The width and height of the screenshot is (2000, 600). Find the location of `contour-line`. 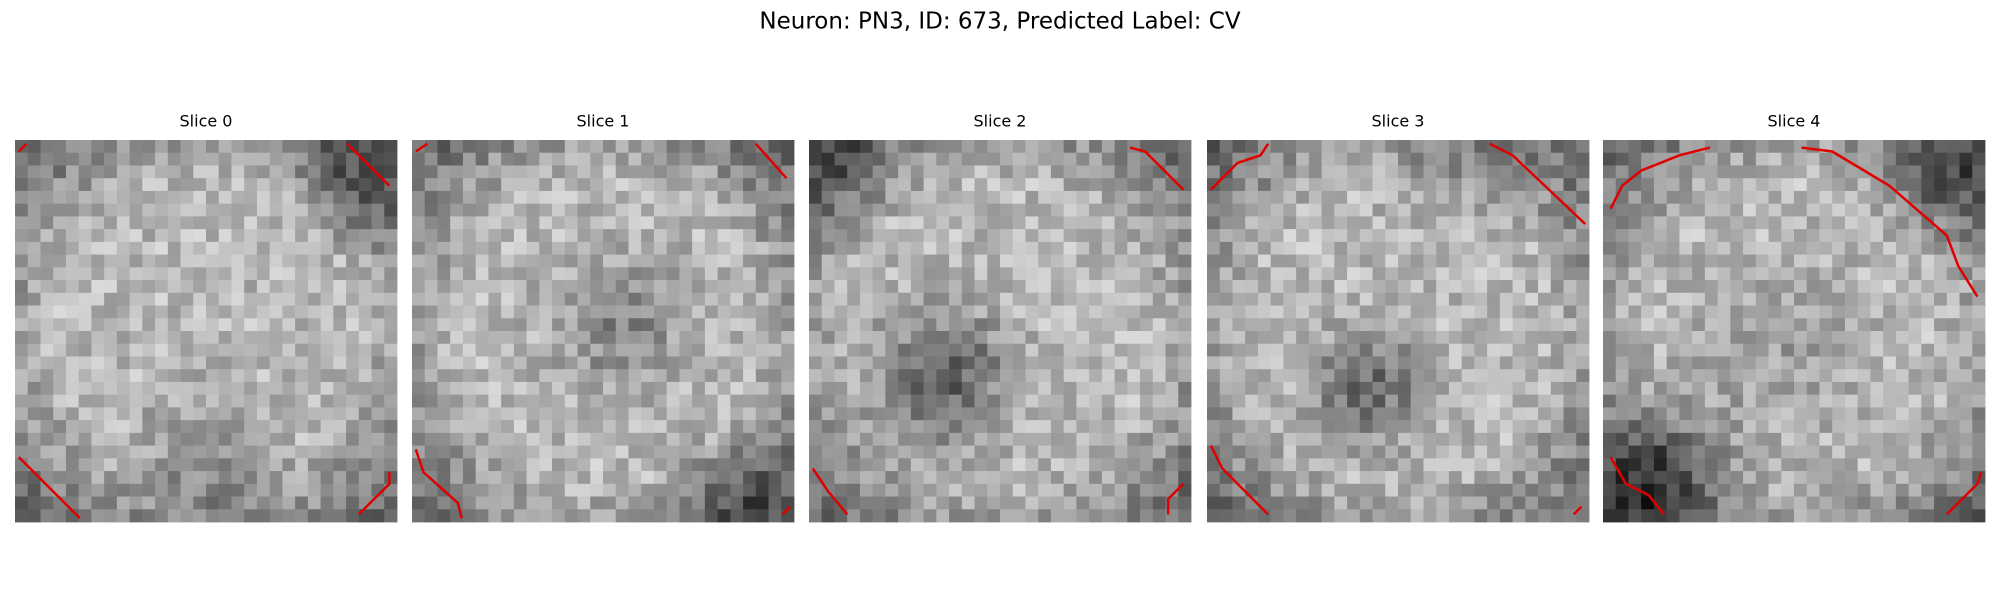

contour-line is located at coordinates (1157, 168).